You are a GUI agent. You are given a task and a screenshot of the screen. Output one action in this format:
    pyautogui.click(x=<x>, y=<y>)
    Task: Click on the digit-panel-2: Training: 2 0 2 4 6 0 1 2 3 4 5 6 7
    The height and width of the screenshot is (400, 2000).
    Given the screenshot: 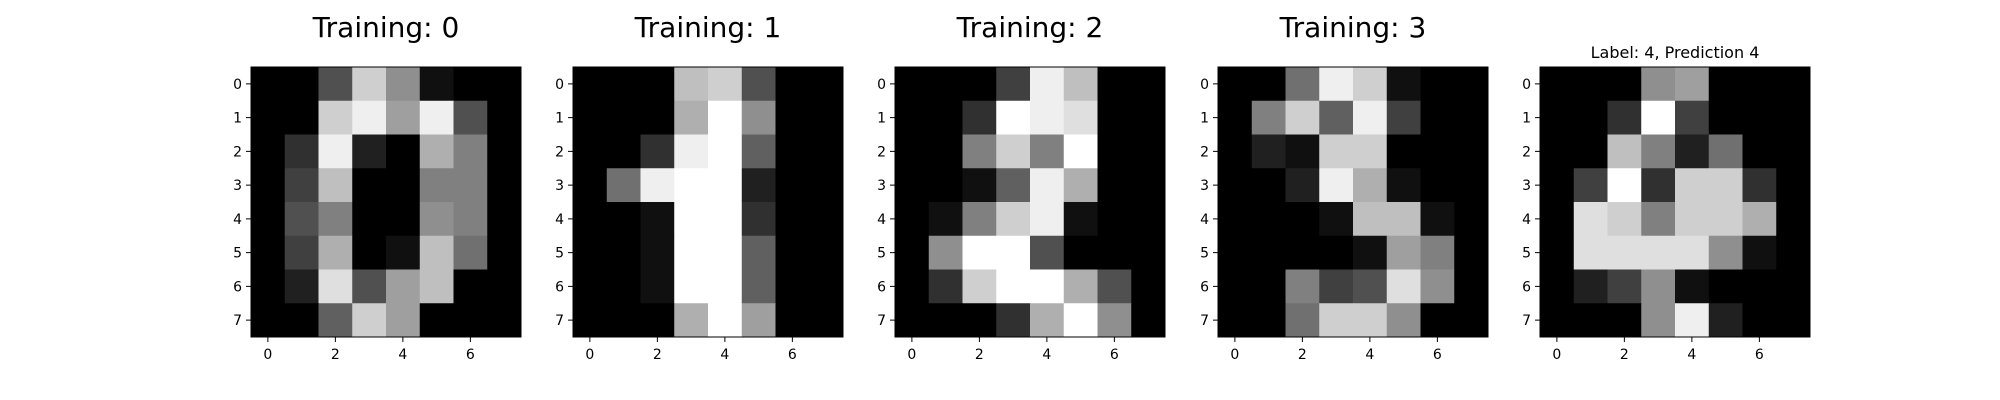 What is the action you would take?
    pyautogui.click(x=1021, y=187)
    